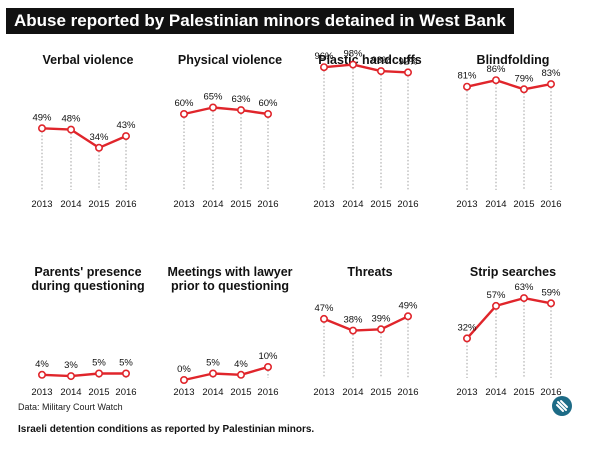  Describe the element at coordinates (87, 272) in the screenshot. I see `chart-title: Parents' presence` at that location.